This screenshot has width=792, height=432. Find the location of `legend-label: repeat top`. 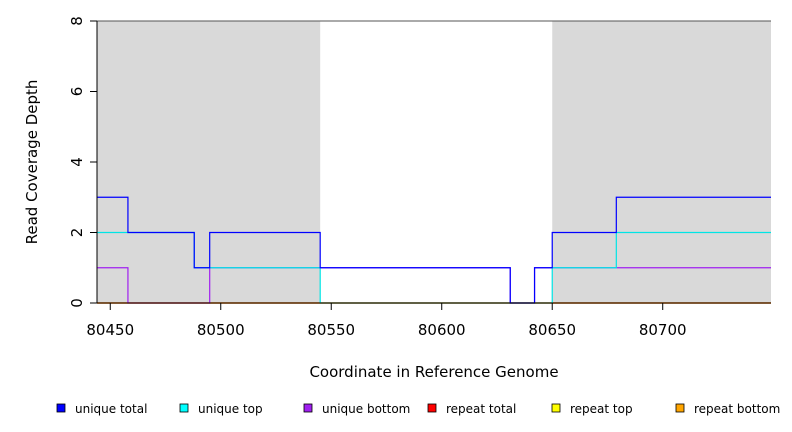

legend-label: repeat top is located at coordinates (601, 409).